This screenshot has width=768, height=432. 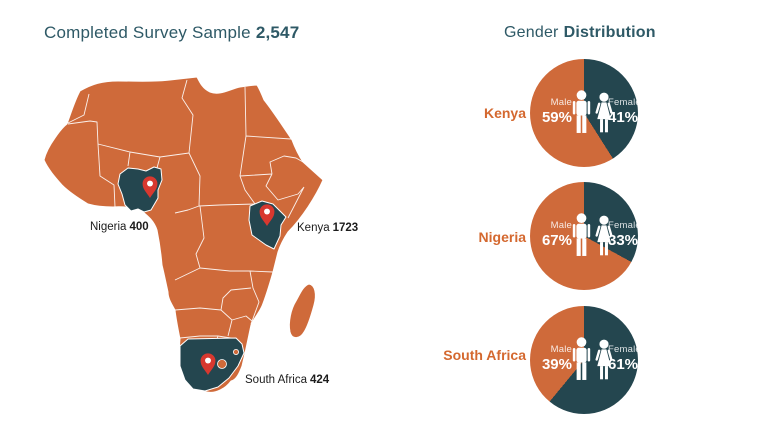 What do you see at coordinates (624, 225) in the screenshot?
I see `nigeria-female-label: Female` at bounding box center [624, 225].